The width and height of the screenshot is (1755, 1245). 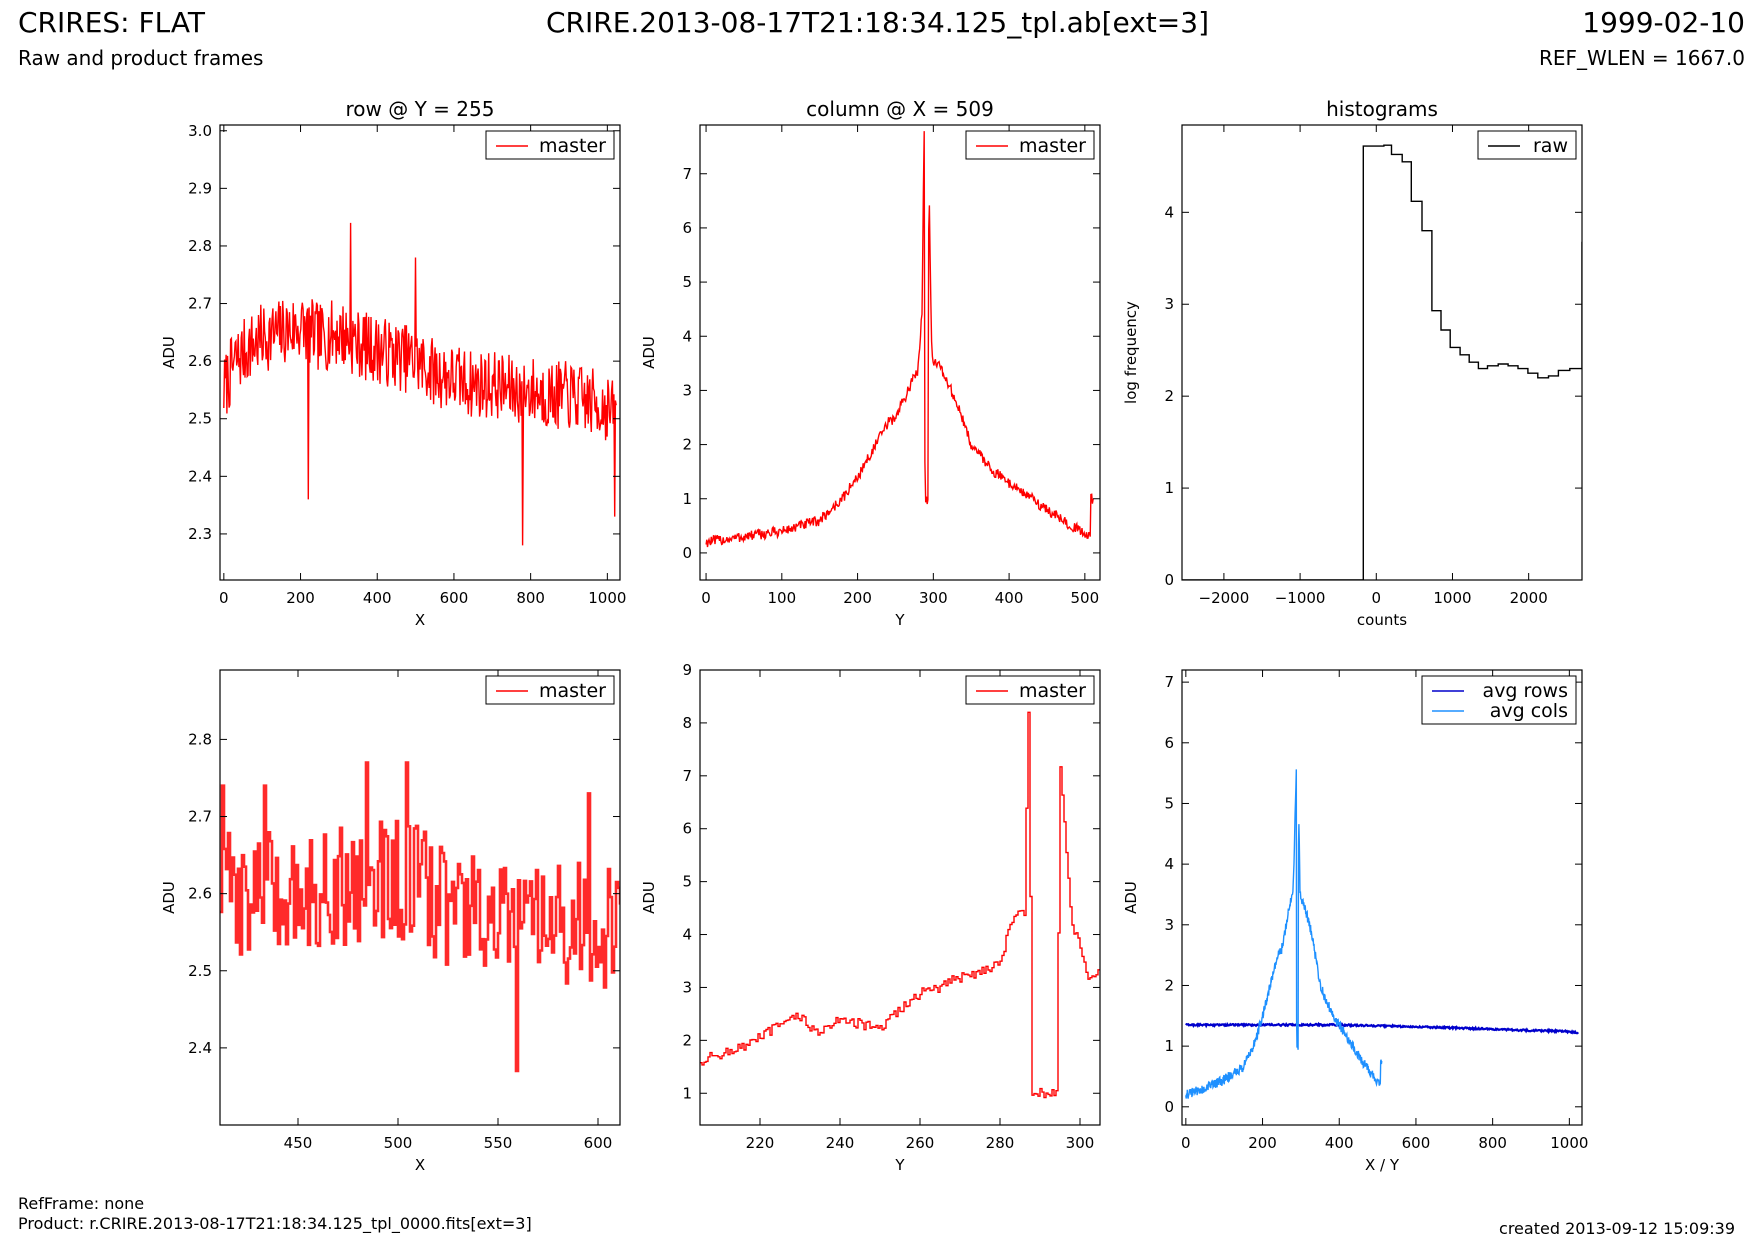 I want to click on p5-ytick-label: 9, so click(x=687, y=670).